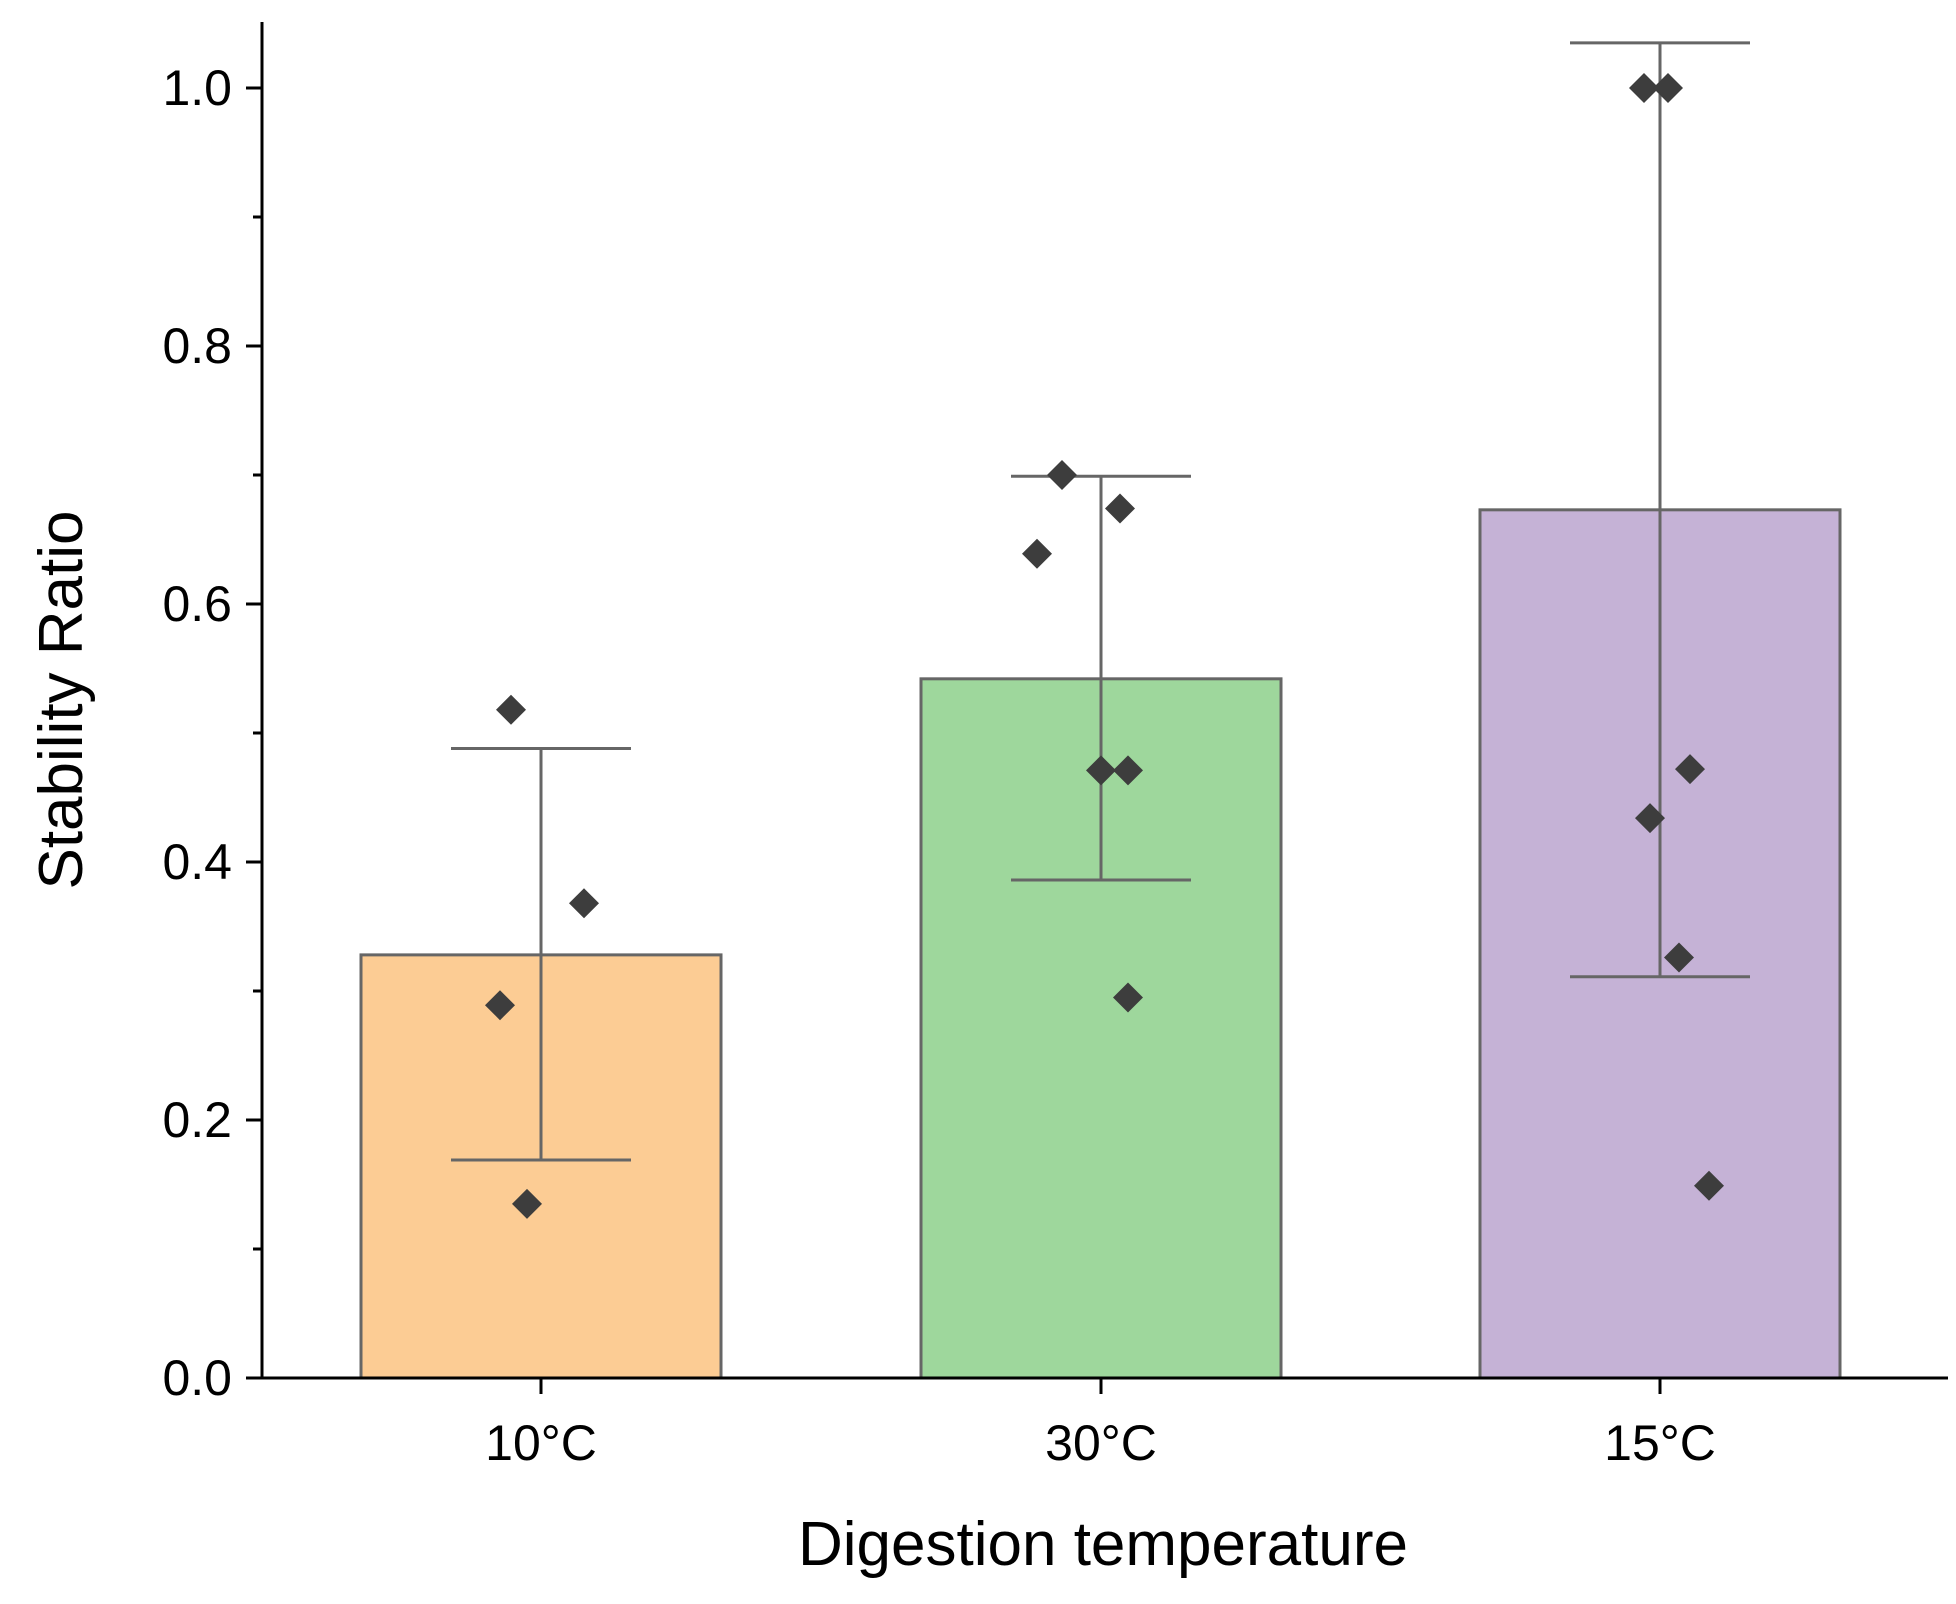 This screenshot has width=1956, height=1604. Describe the element at coordinates (197, 88) in the screenshot. I see `y-tick-label-5: 1.0` at that location.